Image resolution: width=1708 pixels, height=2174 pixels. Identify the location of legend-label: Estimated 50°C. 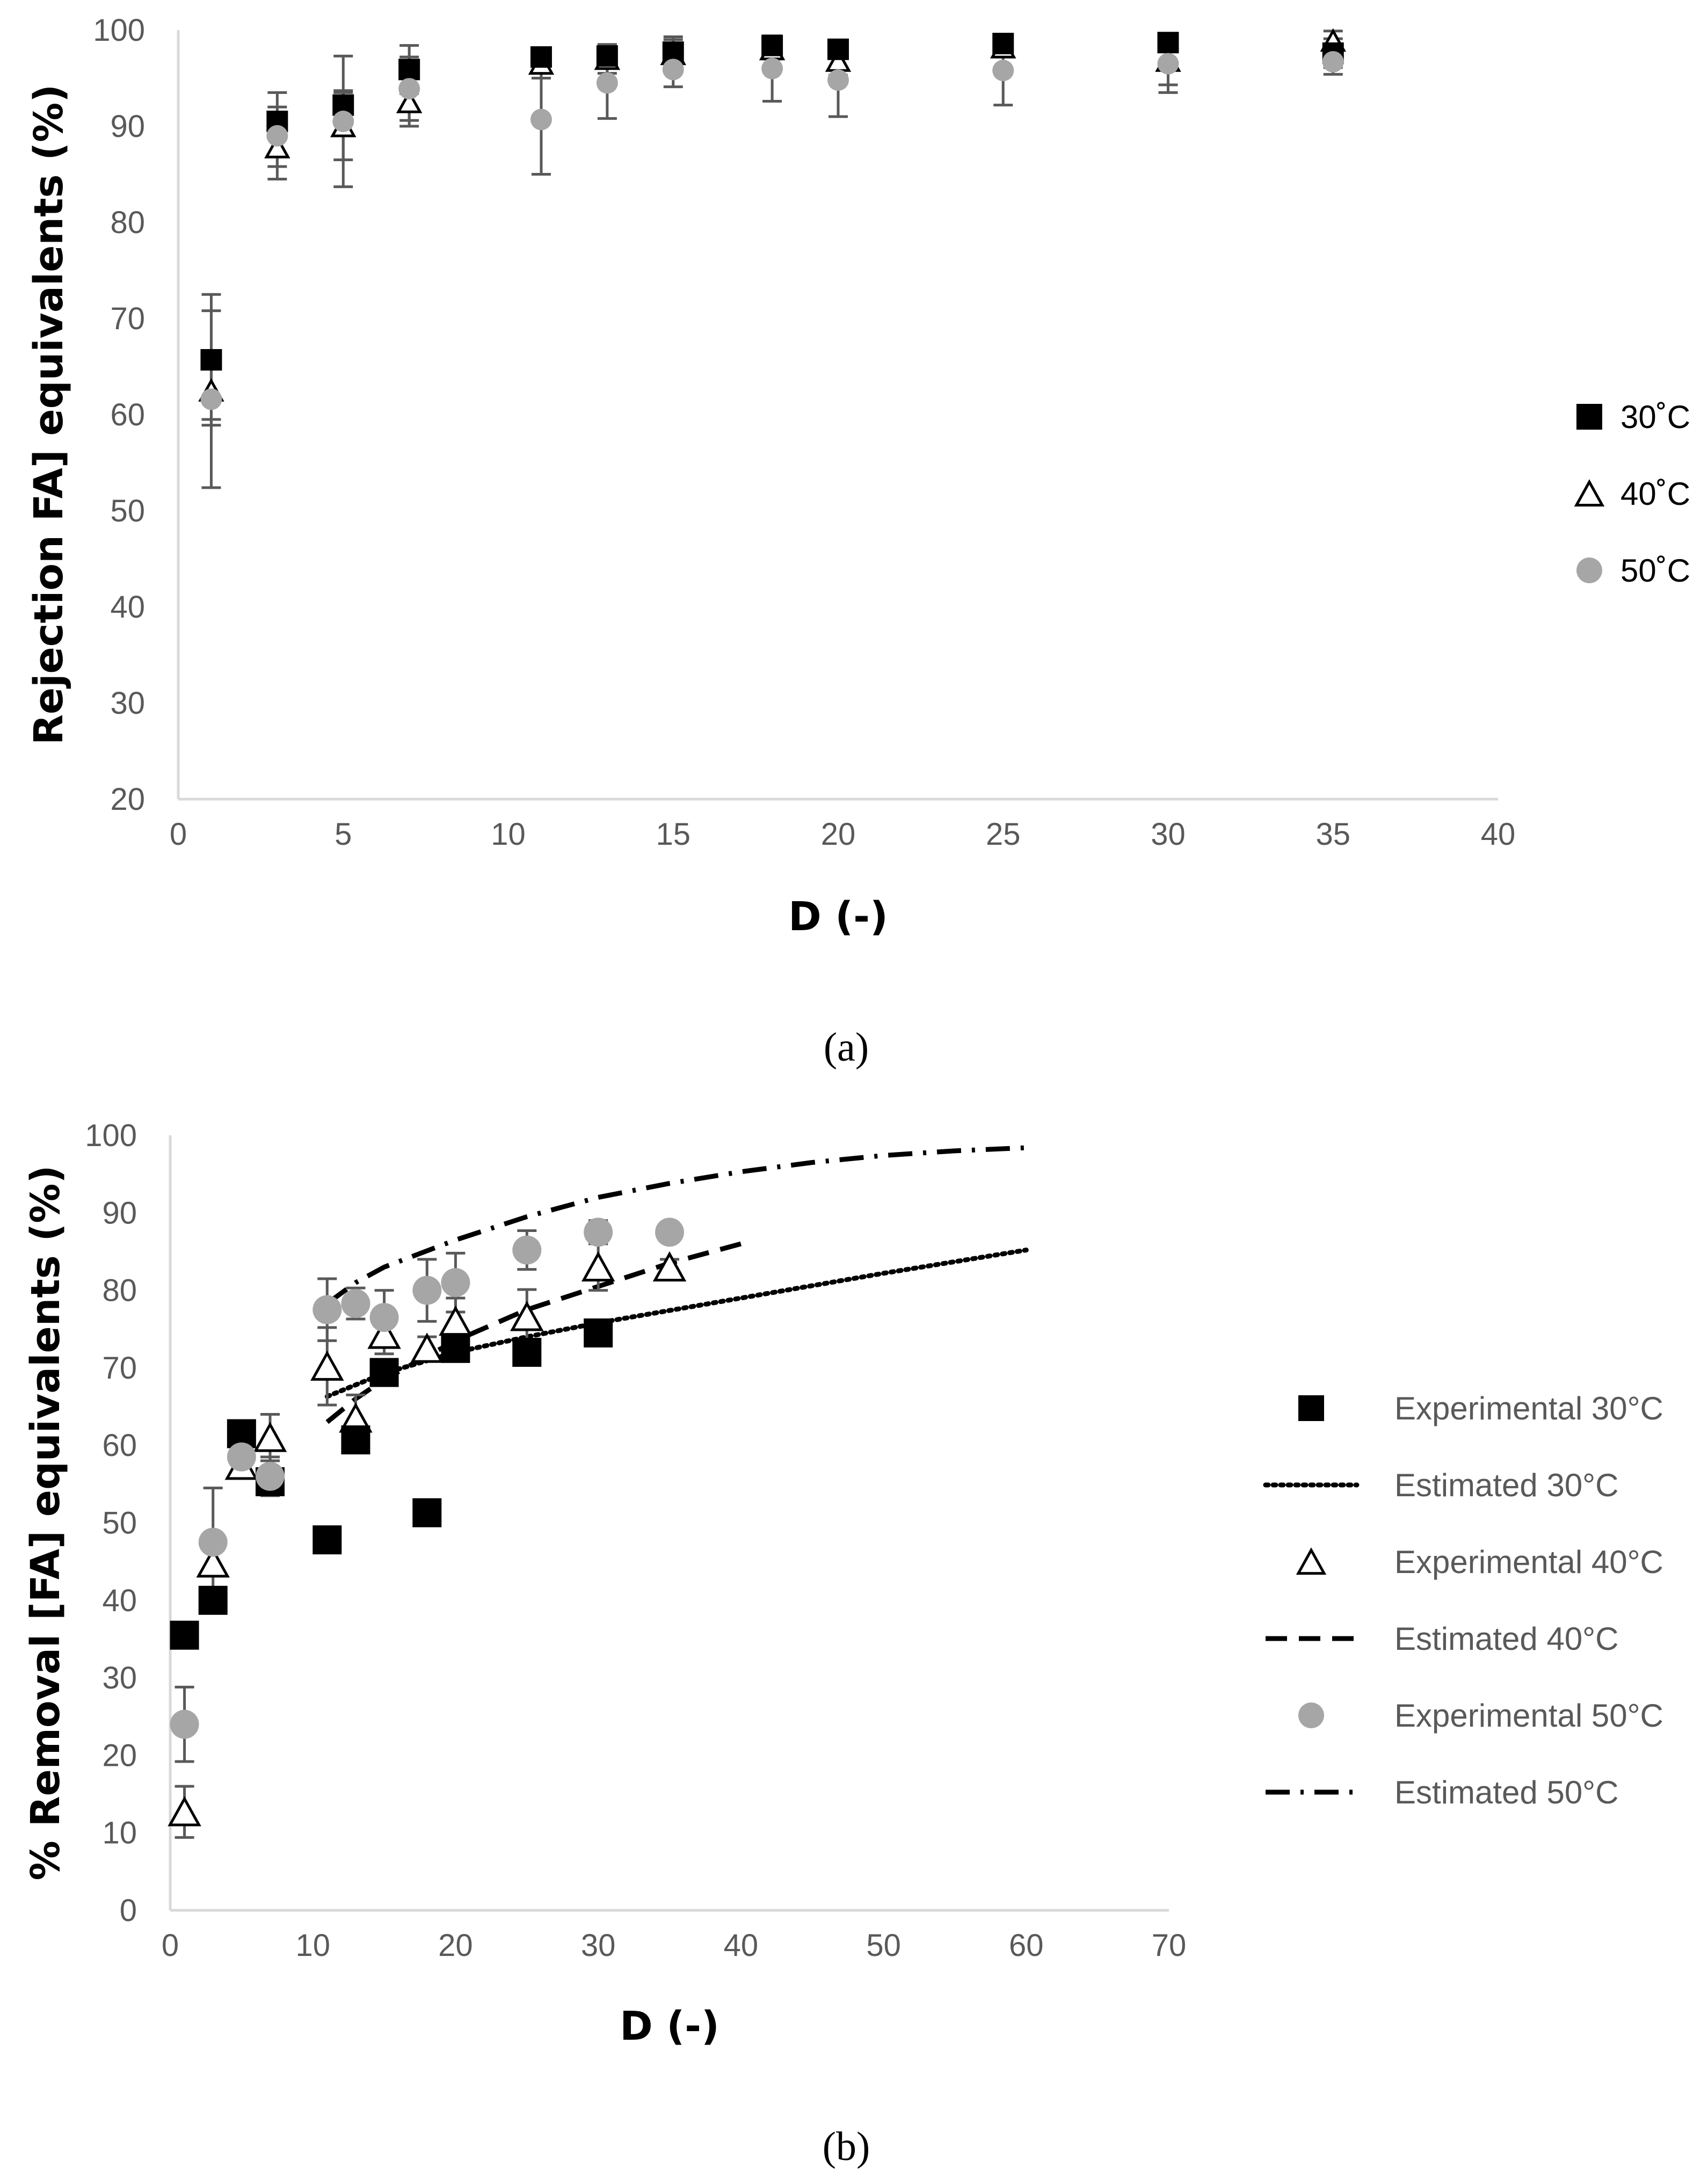
(1506, 1792).